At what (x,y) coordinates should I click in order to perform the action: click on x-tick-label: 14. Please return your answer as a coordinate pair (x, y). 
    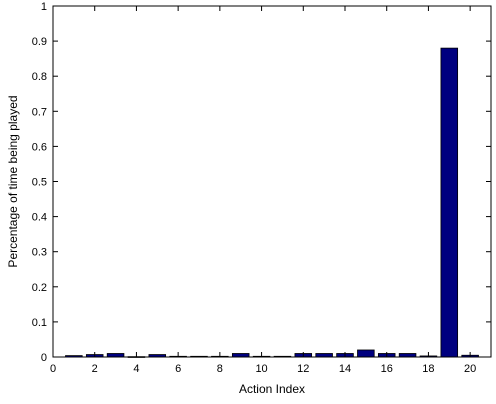
    Looking at the image, I should click on (345, 369).